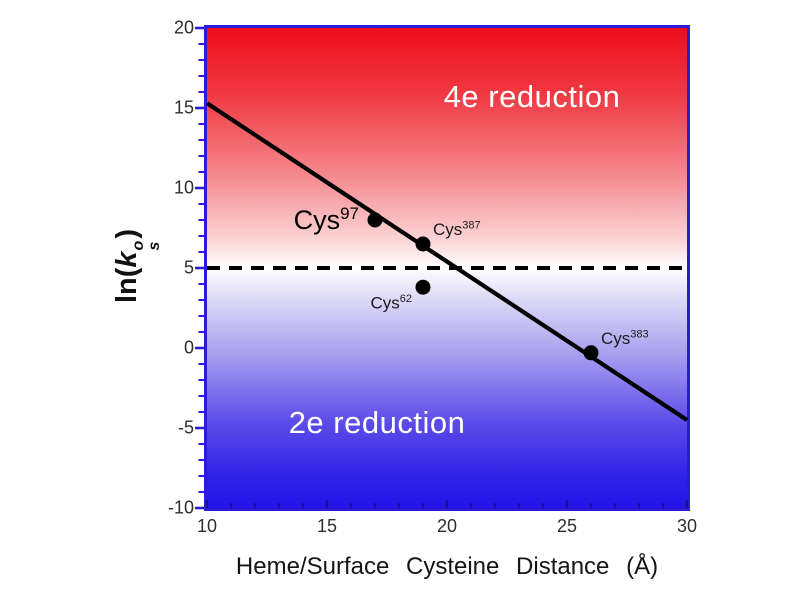 This screenshot has height=600, width=800. I want to click on x-tick-label: 25, so click(567, 526).